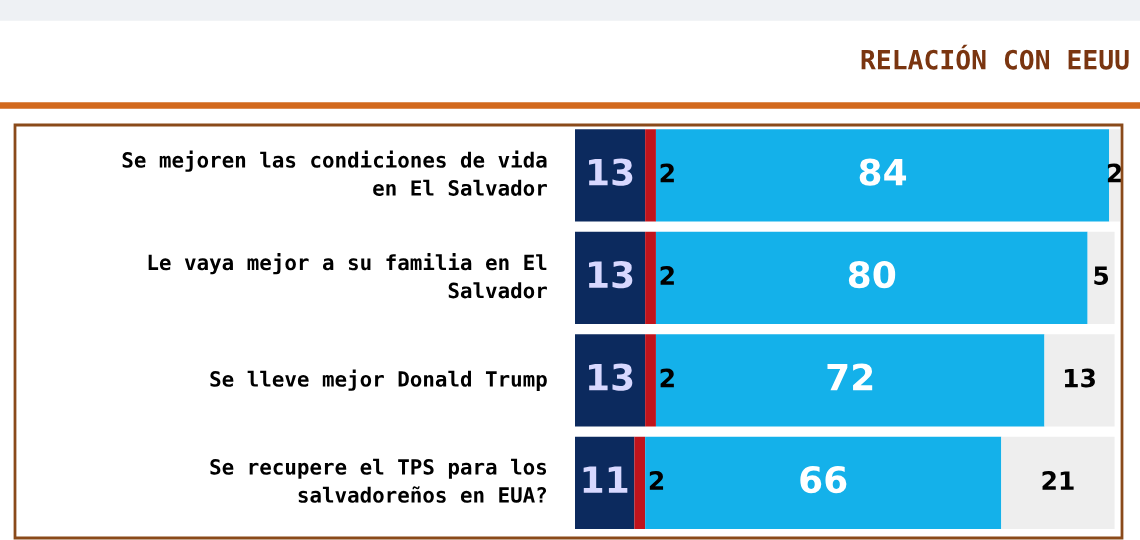 This screenshot has width=1140, height=540. I want to click on y-tick-label: Le vaya mejor a su familia en El Salvador, so click(347, 276).